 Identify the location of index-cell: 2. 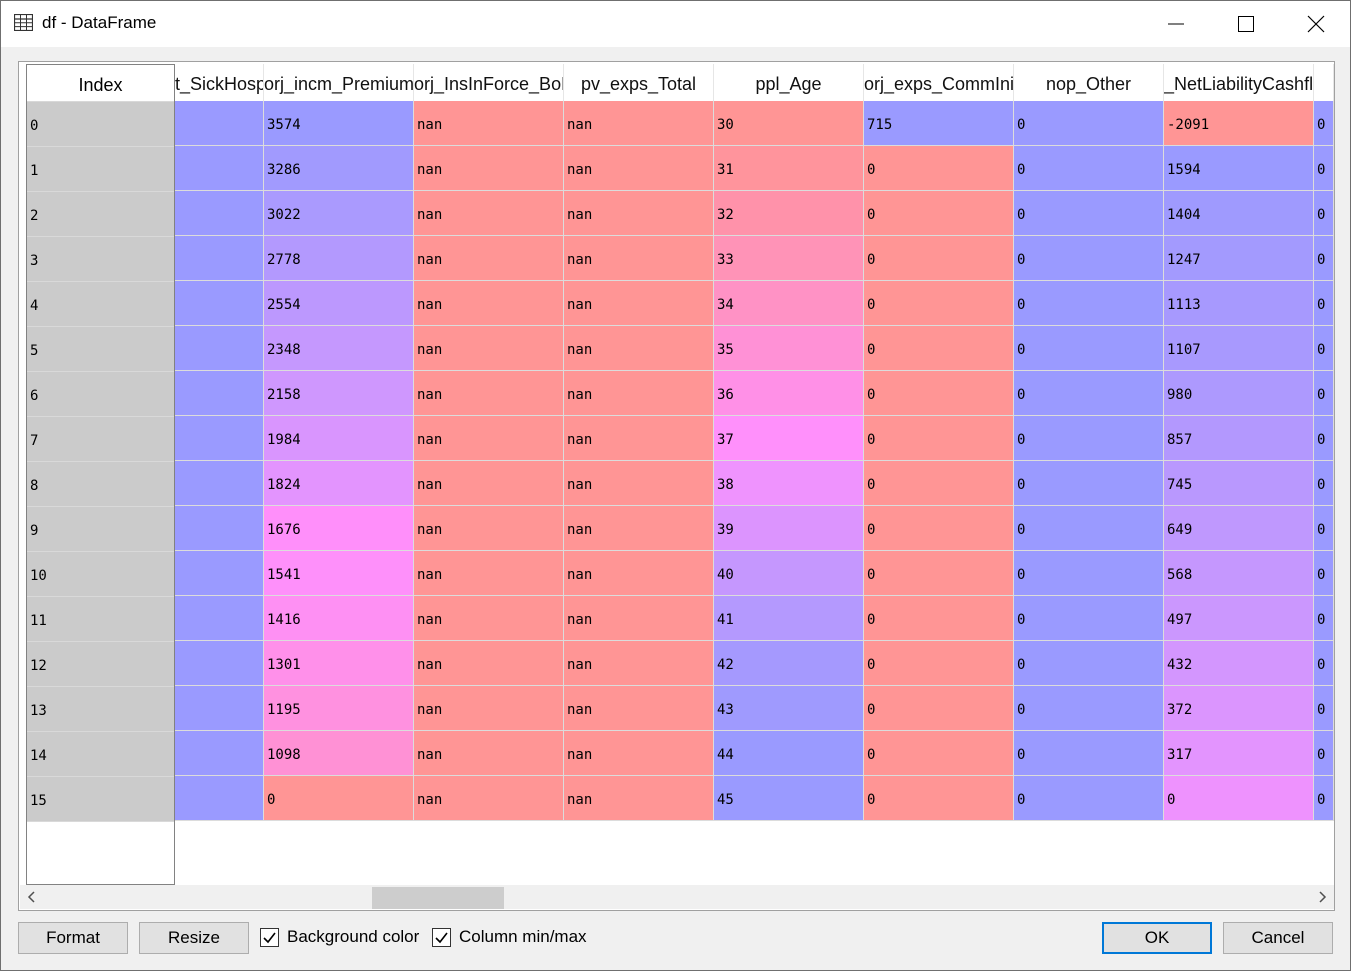
(100, 214).